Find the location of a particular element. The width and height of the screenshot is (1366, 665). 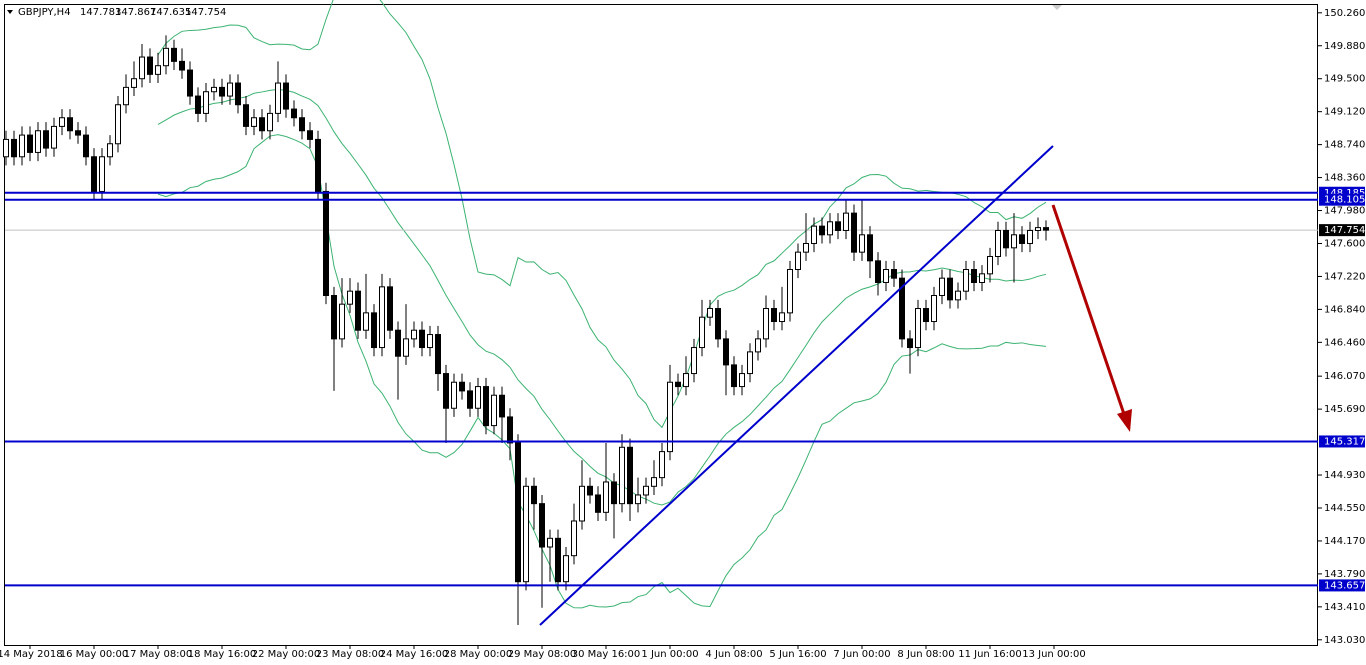

menu-triangle is located at coordinates (10, 12).